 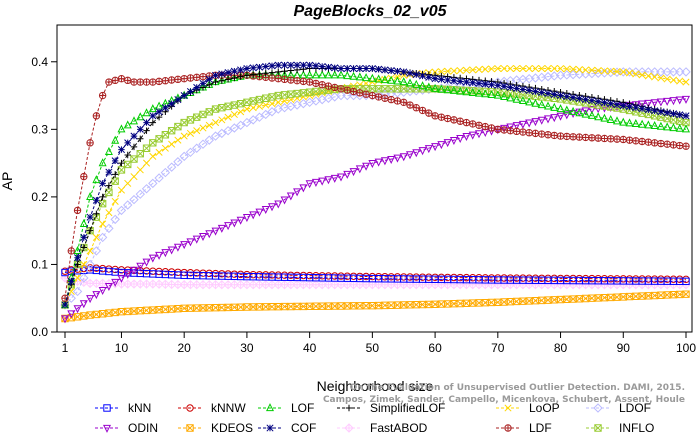 I want to click on legend-item-kdeos: KDEOS, so click(x=215, y=427).